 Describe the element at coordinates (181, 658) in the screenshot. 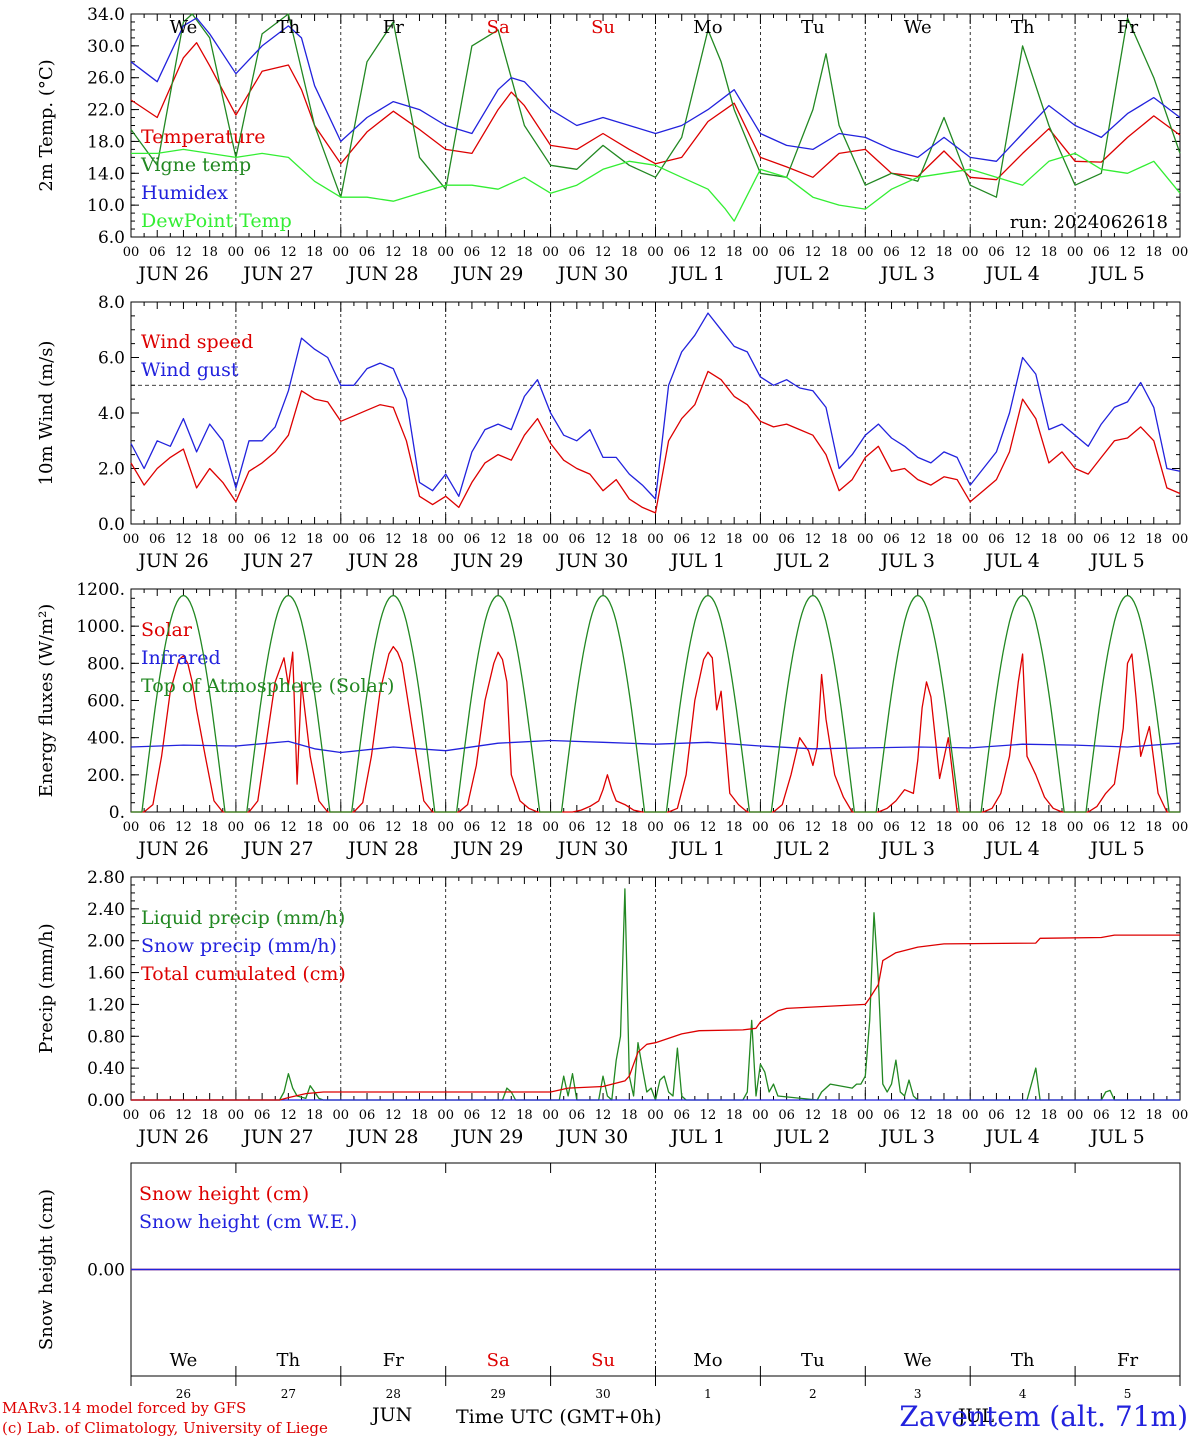

I see `legend-entry: Infrared` at that location.